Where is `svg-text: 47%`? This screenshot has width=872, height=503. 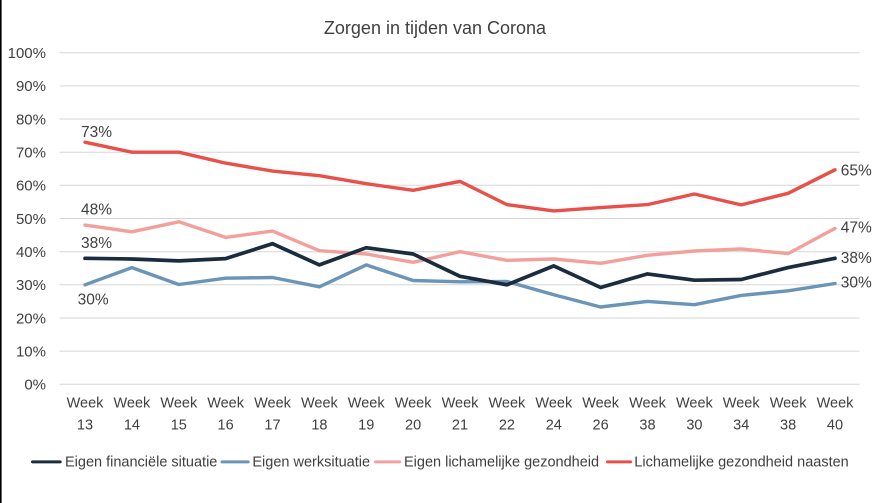
svg-text: 47% is located at coordinates (856, 228).